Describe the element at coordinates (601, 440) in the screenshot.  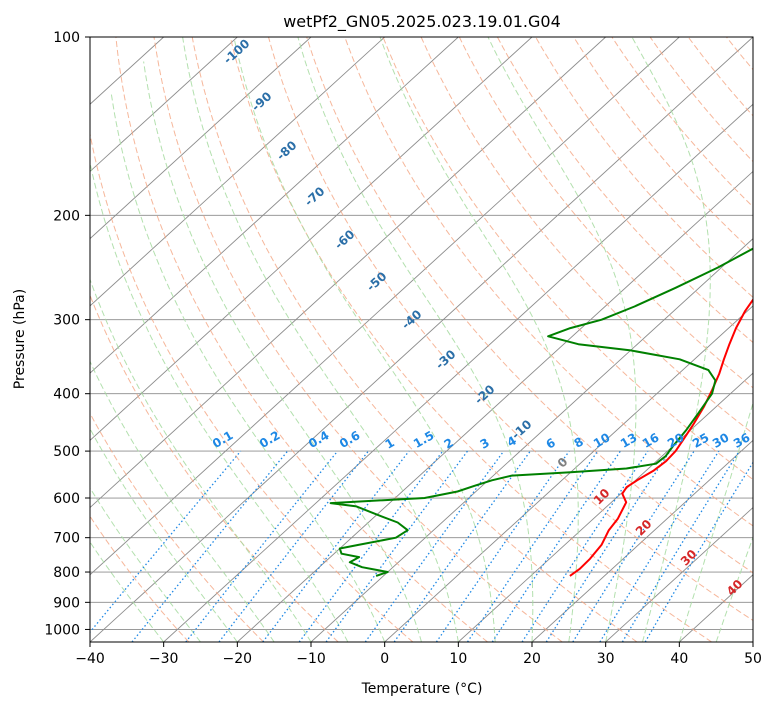
I see `mixing-ratio-label: 10` at that location.